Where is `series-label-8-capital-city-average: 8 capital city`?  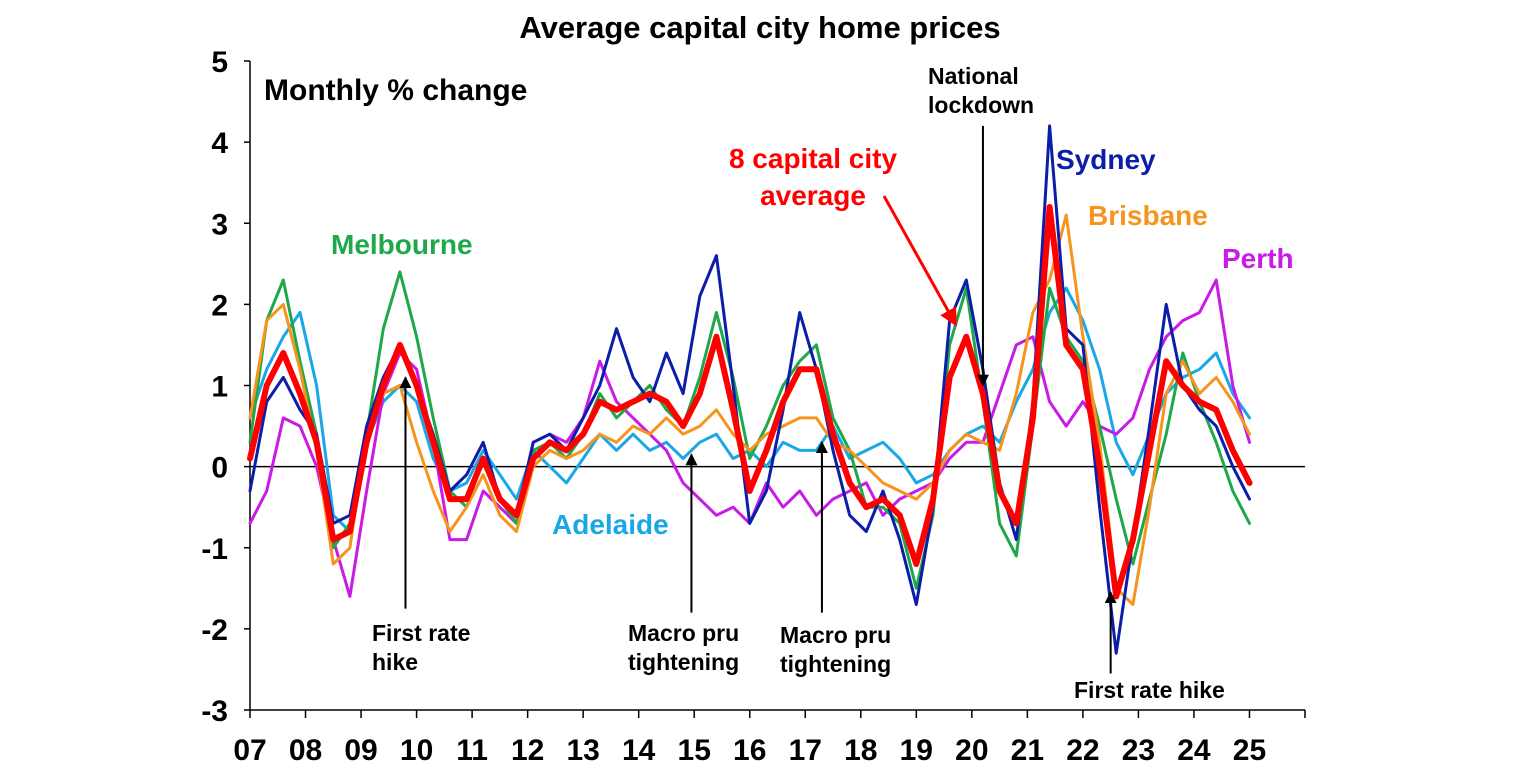
series-label-8-capital-city-average: 8 capital city is located at coordinates (813, 158).